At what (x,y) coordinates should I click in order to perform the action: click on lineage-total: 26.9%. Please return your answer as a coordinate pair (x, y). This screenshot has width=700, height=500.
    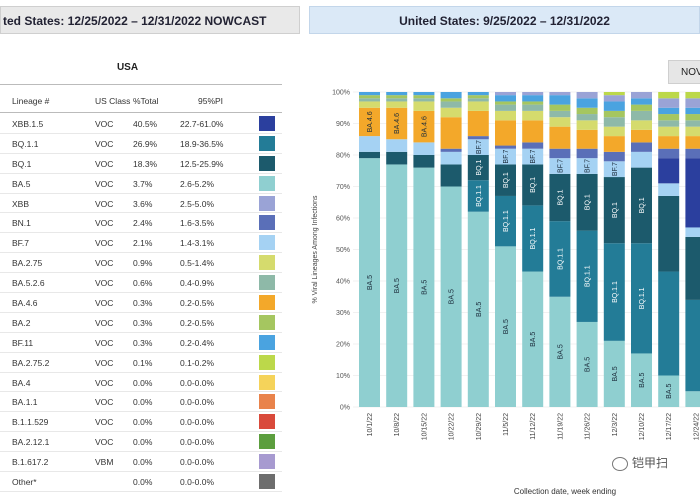
    Looking at the image, I should click on (145, 143).